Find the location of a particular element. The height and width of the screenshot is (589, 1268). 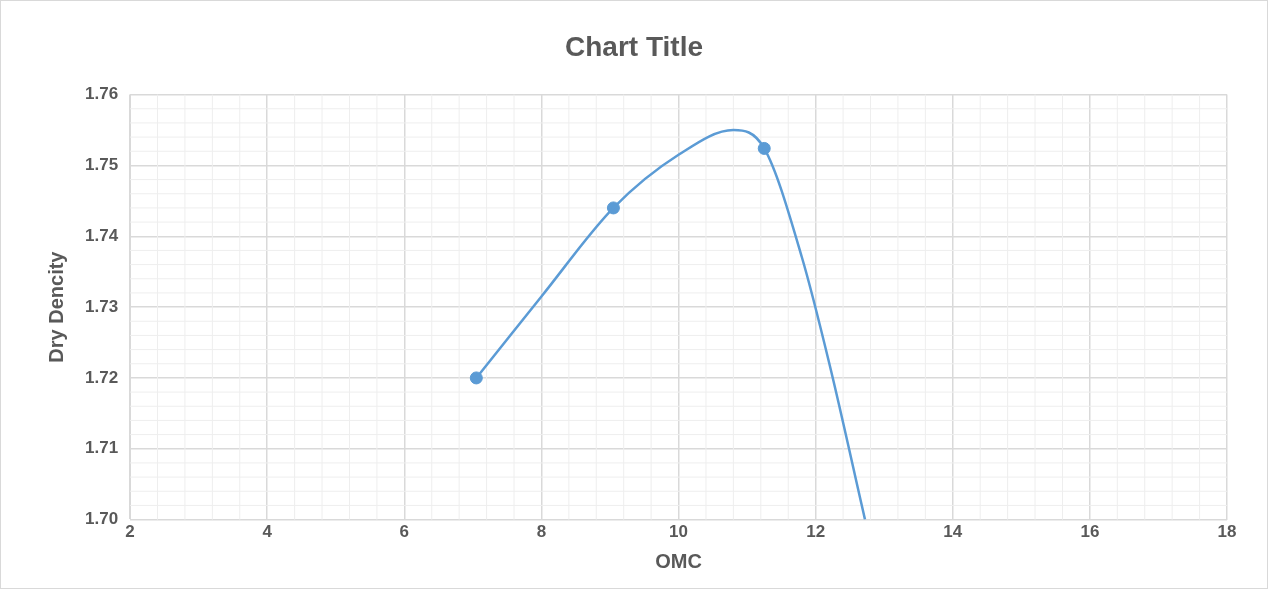

y-axis-title: Dry Dencity is located at coordinates (55, 306).